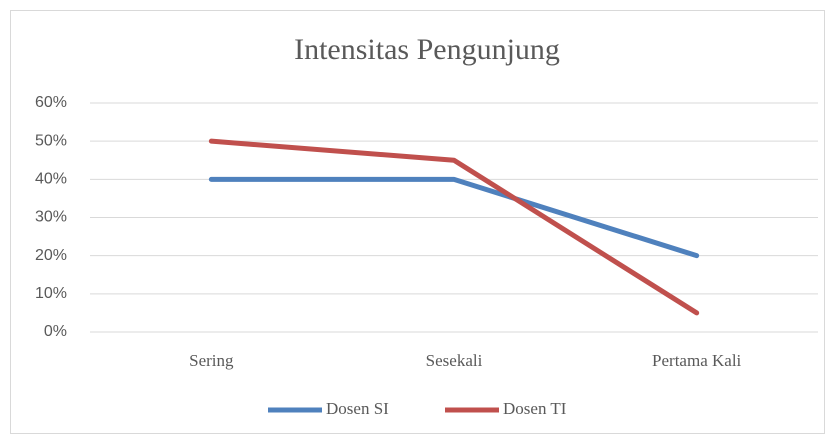 This screenshot has height=444, width=835. Describe the element at coordinates (51, 217) in the screenshot. I see `y-tick-label: 30%` at that location.